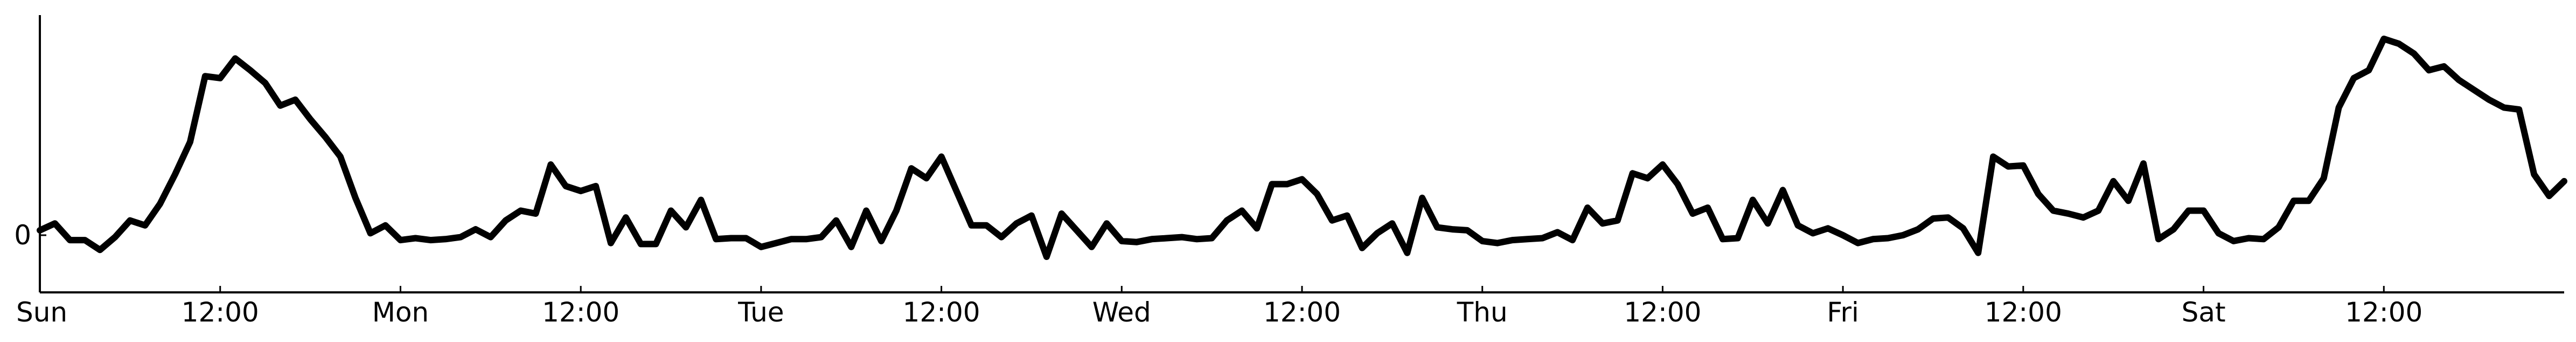  Describe the element at coordinates (1843, 312) in the screenshot. I see `x-tick-label: Fri` at that location.